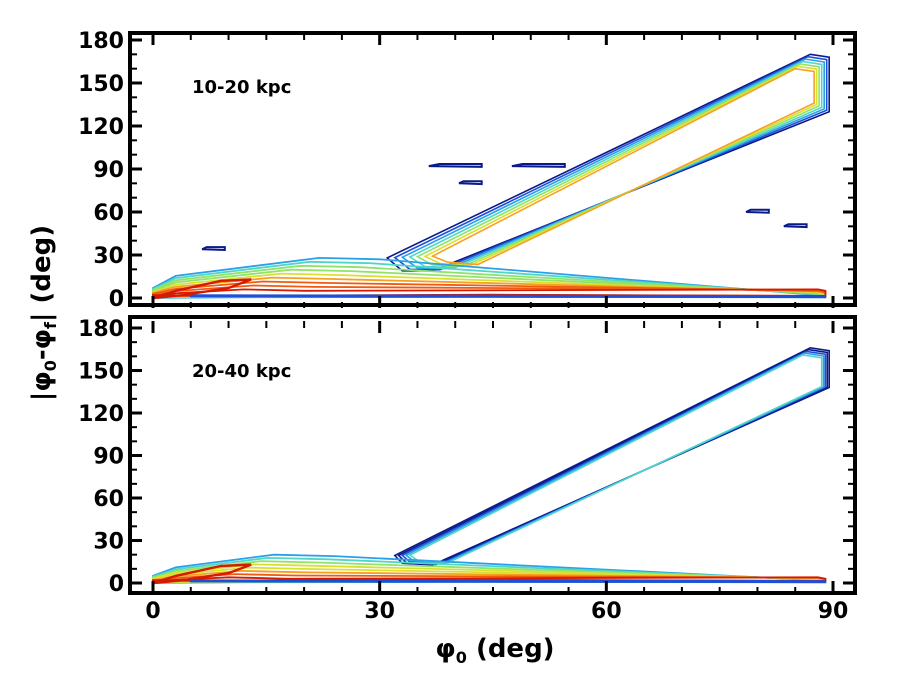 The width and height of the screenshot is (900, 675). Describe the element at coordinates (152, 611) in the screenshot. I see `x-tick-label: 0` at that location.